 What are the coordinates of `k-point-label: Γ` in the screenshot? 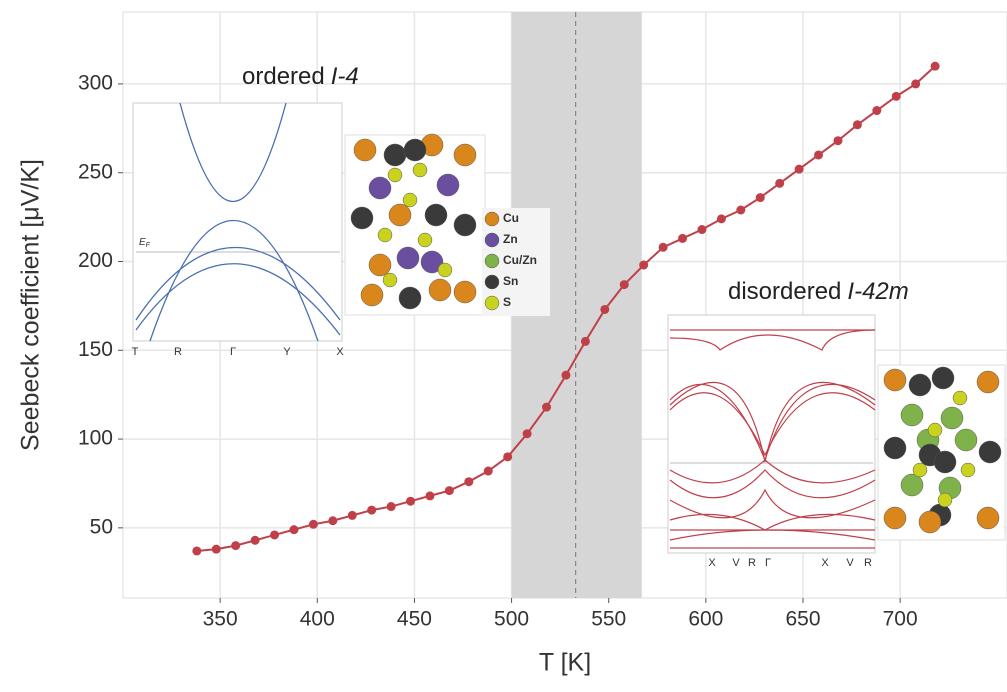 It's located at (768, 563).